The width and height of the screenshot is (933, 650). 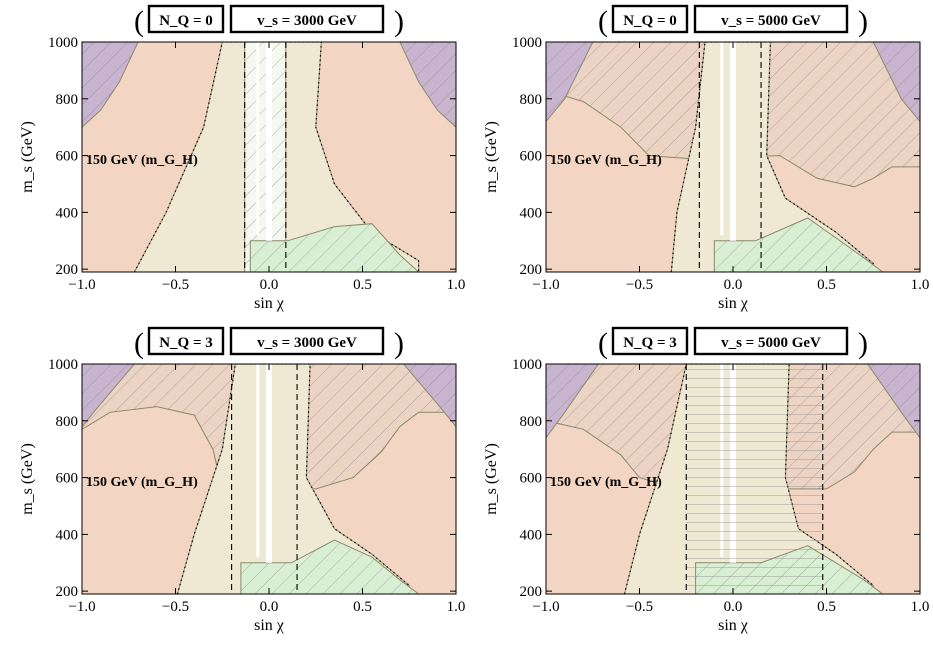 What do you see at coordinates (265, 157) in the screenshot?
I see `hatch-light-band` at bounding box center [265, 157].